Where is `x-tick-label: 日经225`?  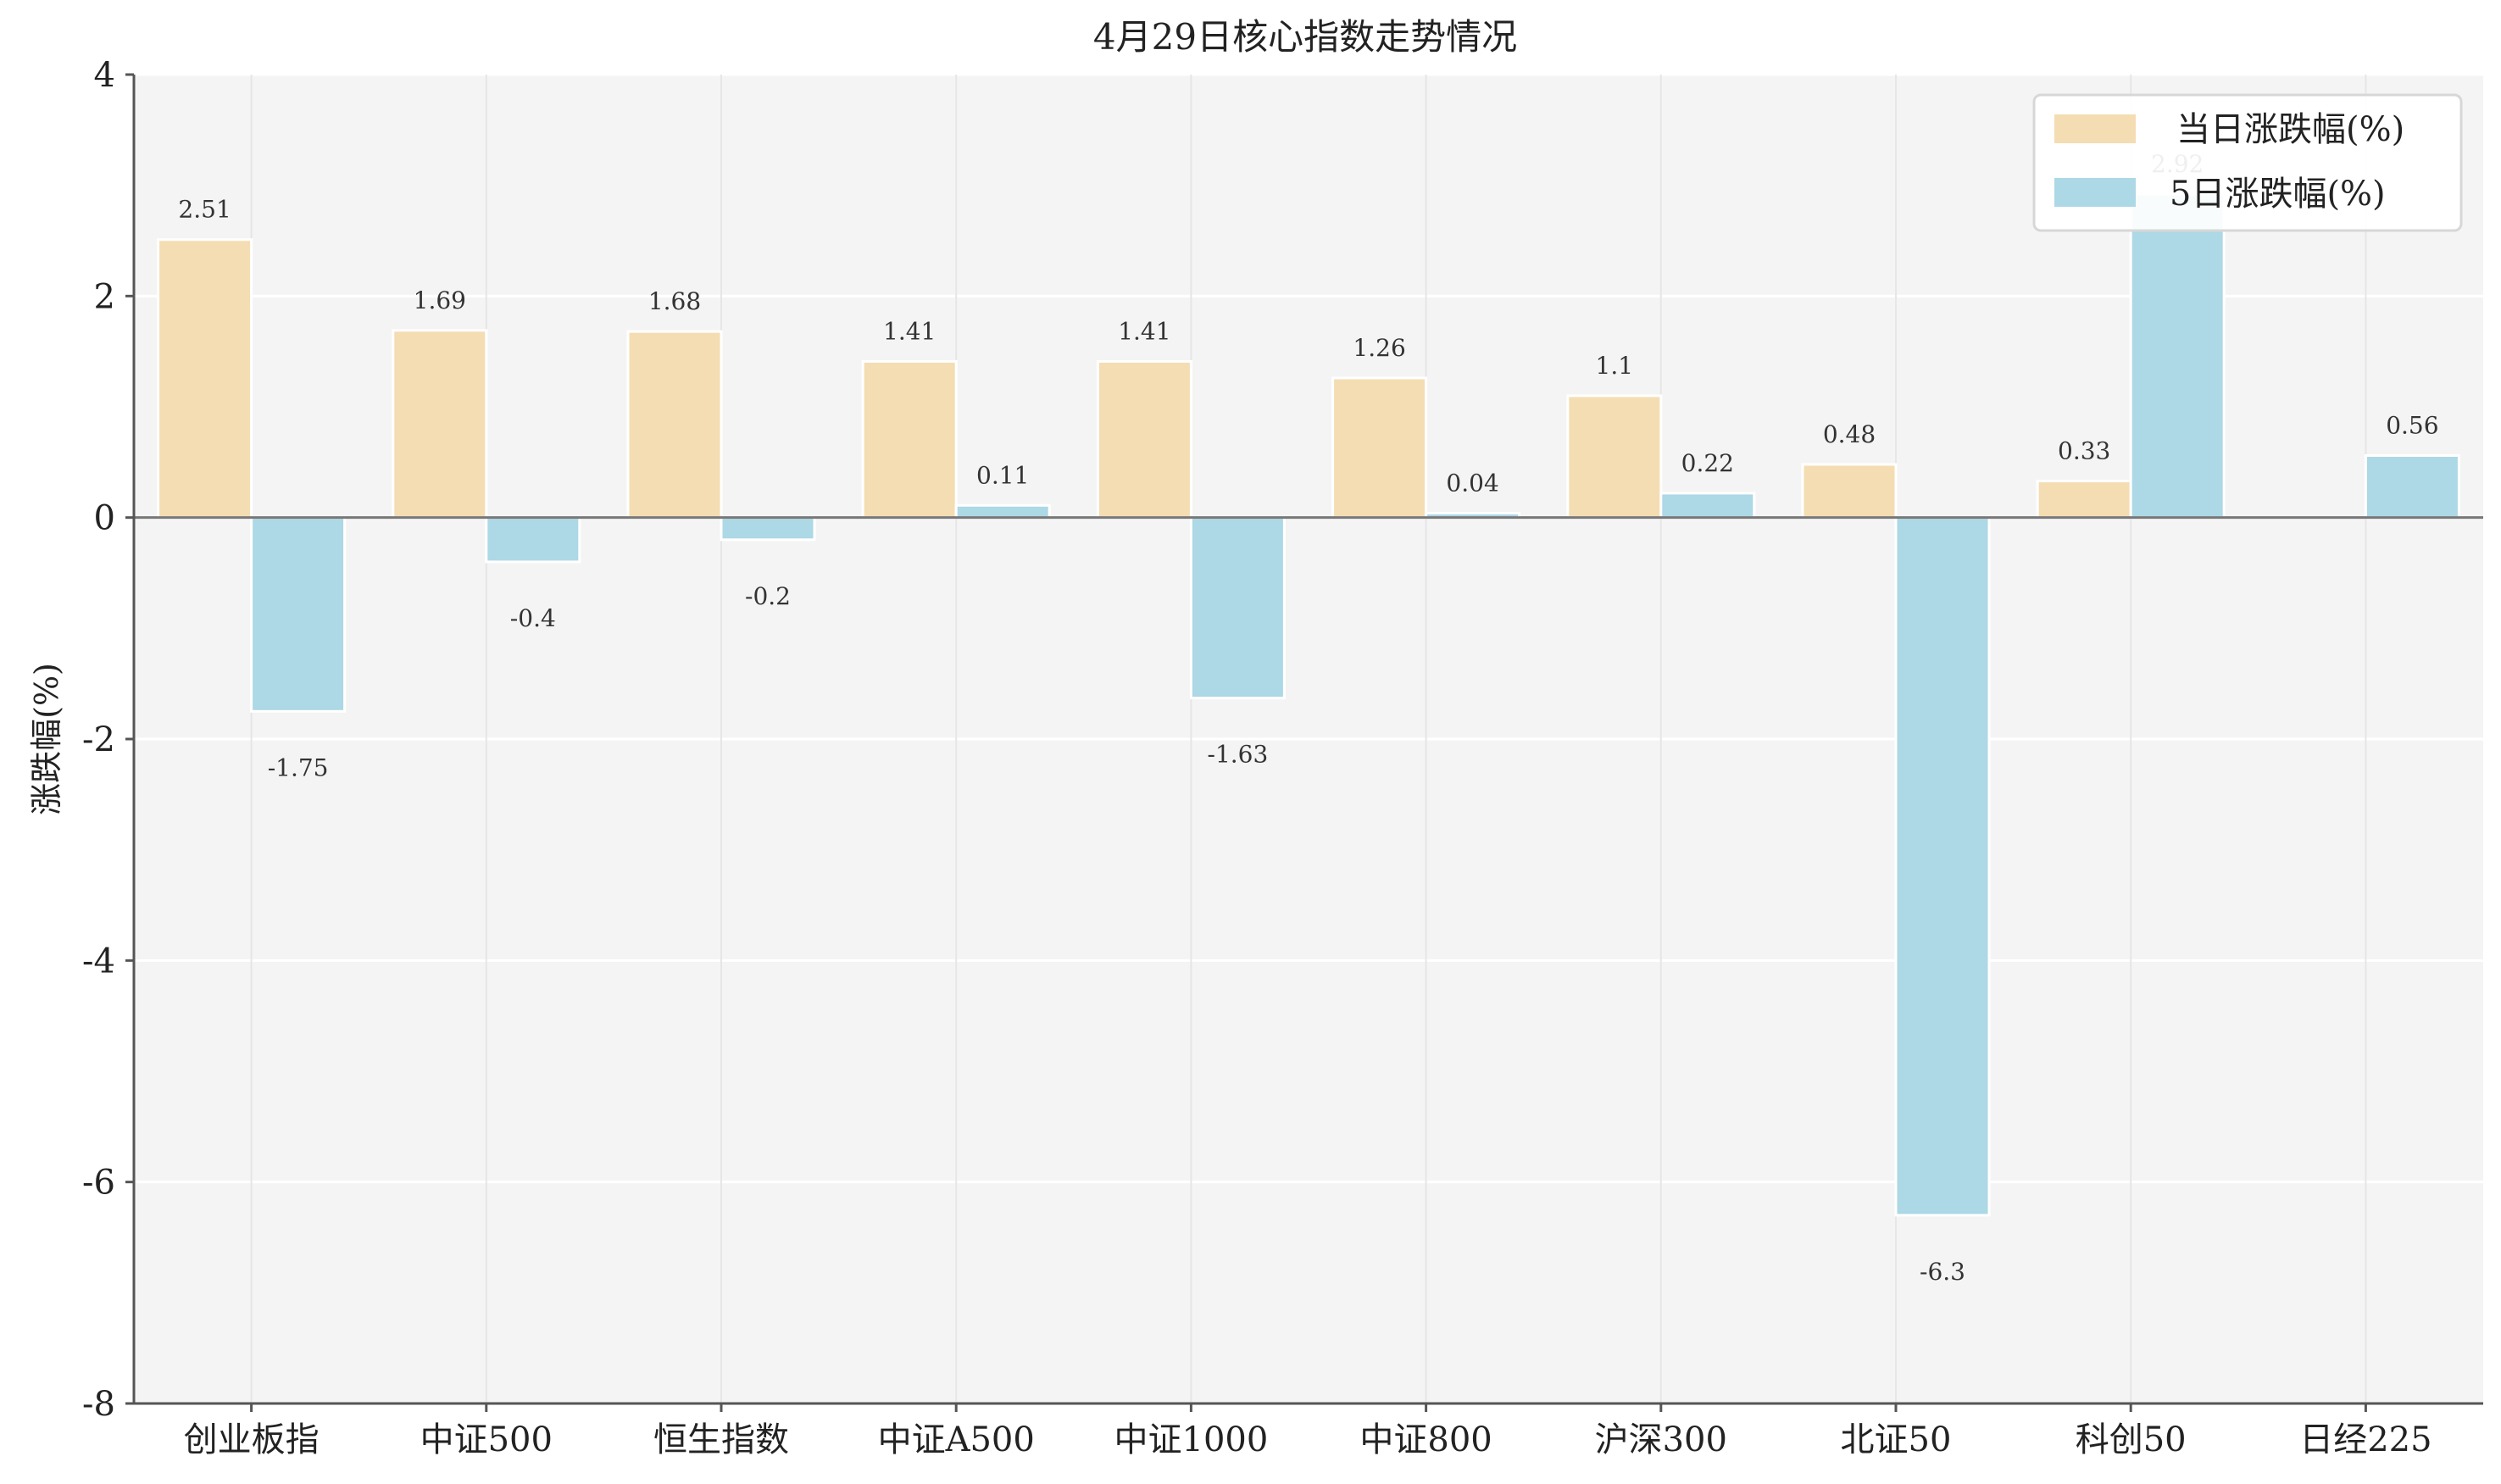
x-tick-label: 日经225 is located at coordinates (2365, 1440).